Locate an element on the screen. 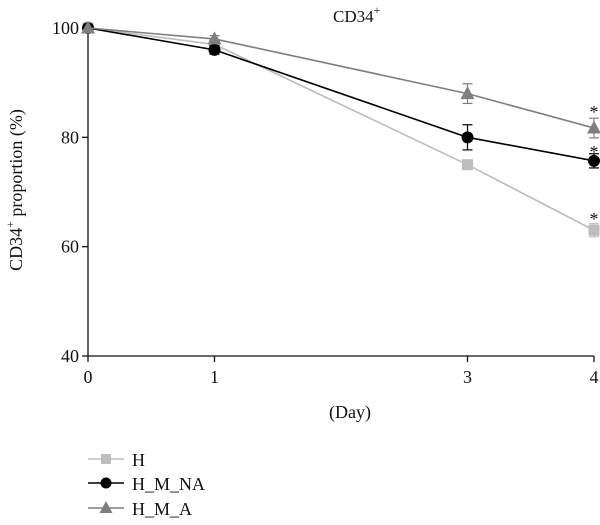  legend-marker-circle is located at coordinates (106, 483).